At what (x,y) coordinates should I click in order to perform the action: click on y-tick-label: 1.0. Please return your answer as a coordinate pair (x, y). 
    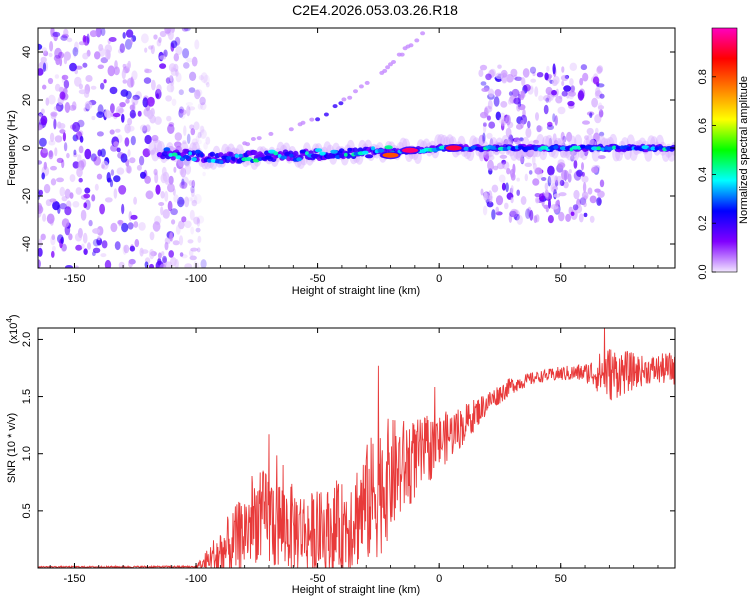
    Looking at the image, I should click on (27, 453).